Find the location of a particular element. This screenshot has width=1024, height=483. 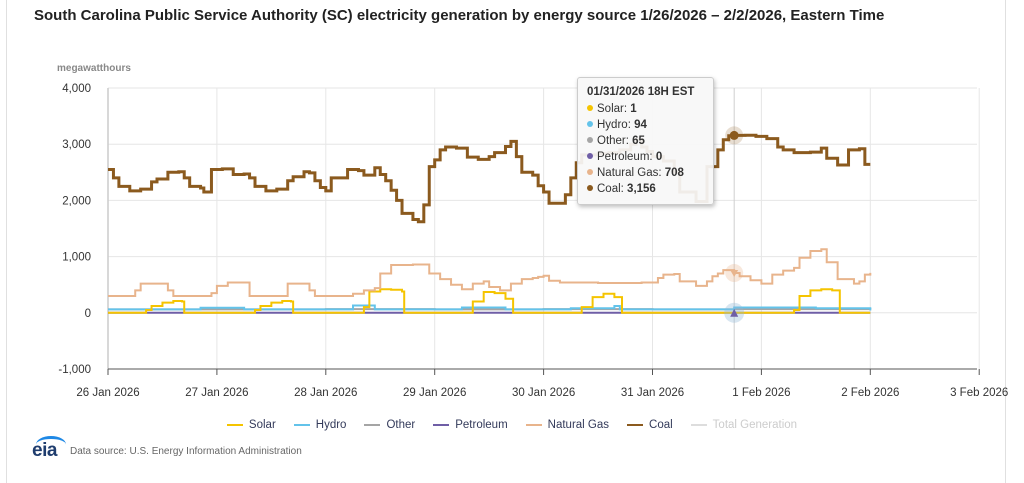

tooltip-value: 1 is located at coordinates (633, 109).